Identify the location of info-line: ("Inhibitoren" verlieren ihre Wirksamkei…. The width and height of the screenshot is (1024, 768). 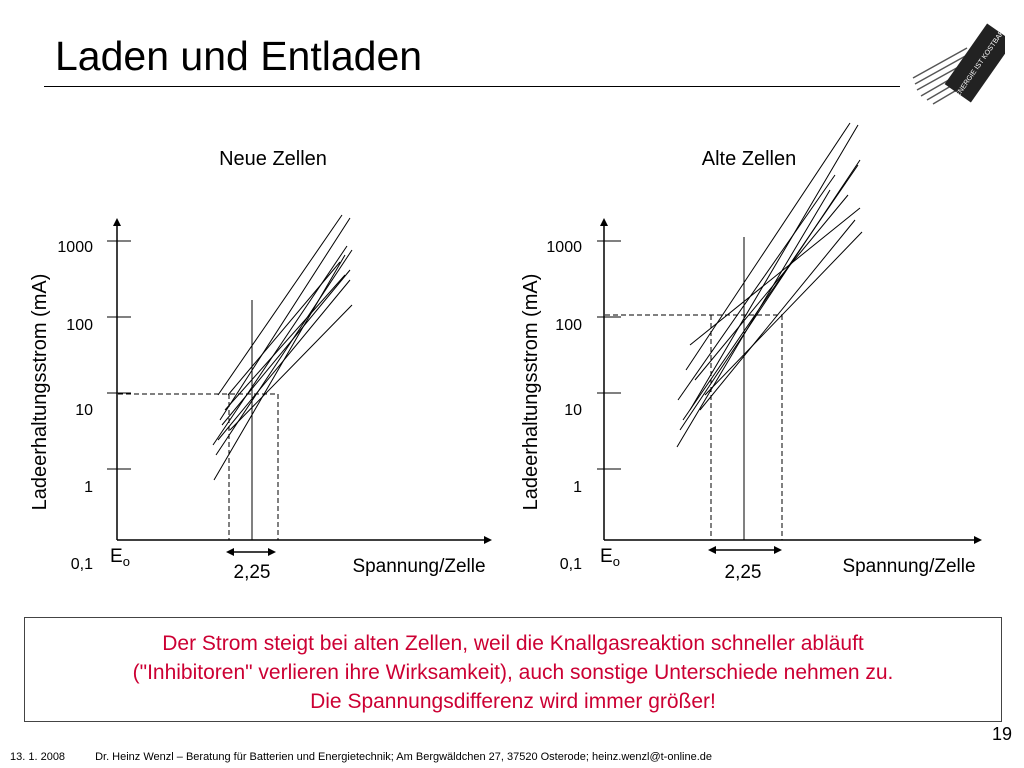
(513, 672).